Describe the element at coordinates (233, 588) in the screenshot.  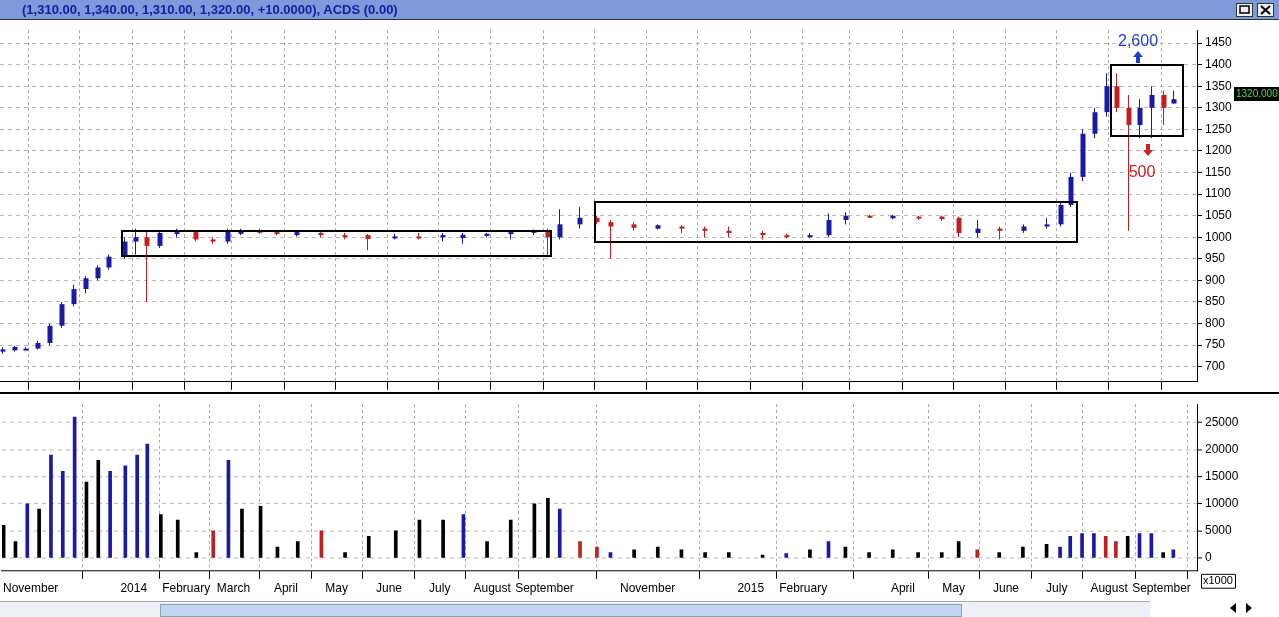
I see `x-tick-label: March` at that location.